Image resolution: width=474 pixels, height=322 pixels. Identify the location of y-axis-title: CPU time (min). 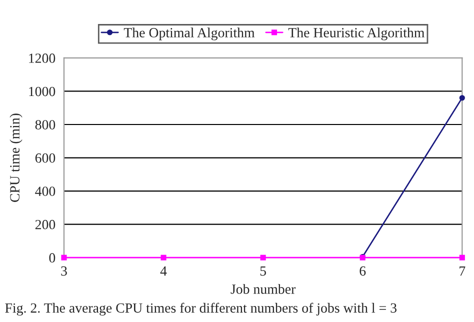
(16, 158).